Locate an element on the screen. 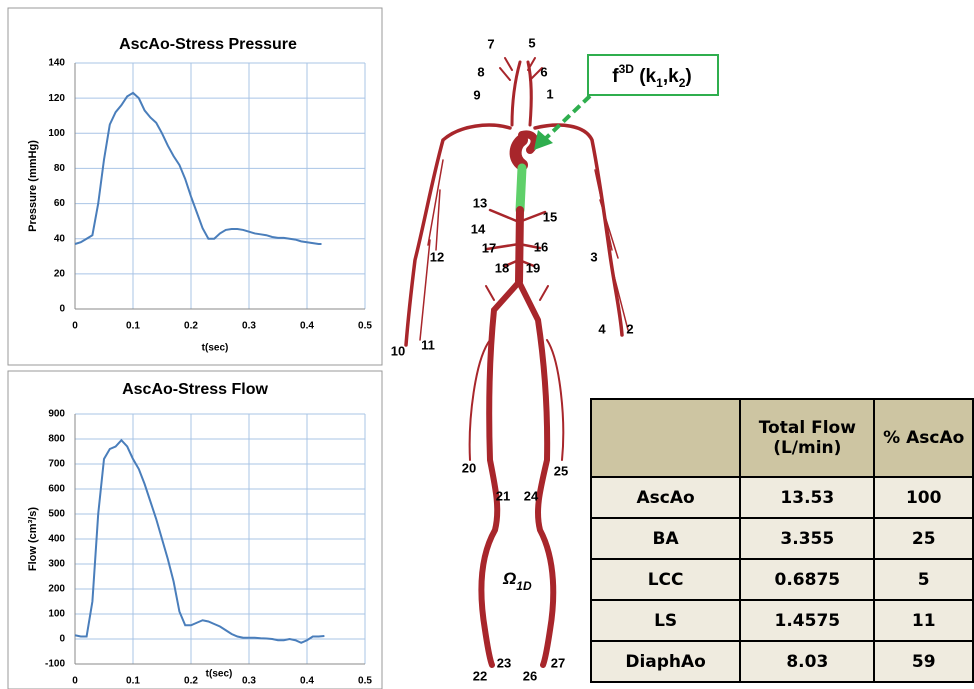 The width and height of the screenshot is (974, 689). vessel-label: 22 is located at coordinates (480, 675).